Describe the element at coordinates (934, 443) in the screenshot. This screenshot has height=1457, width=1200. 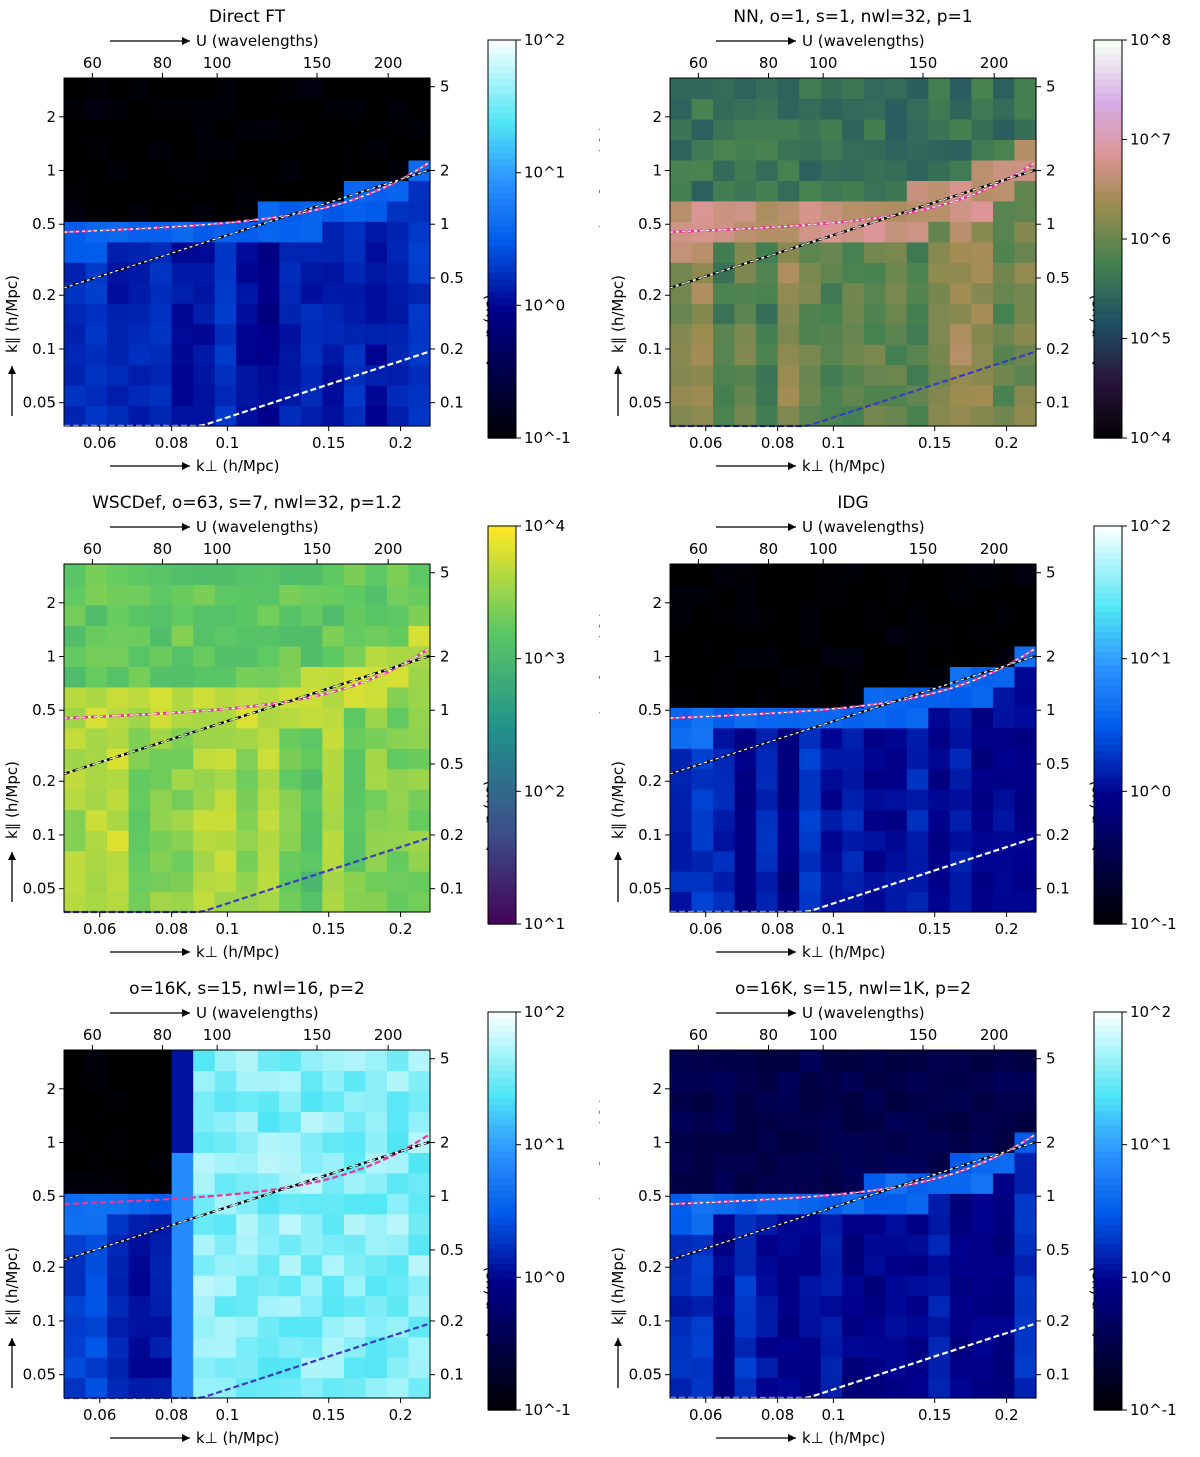
I see `x-tick-label: 0.15` at that location.